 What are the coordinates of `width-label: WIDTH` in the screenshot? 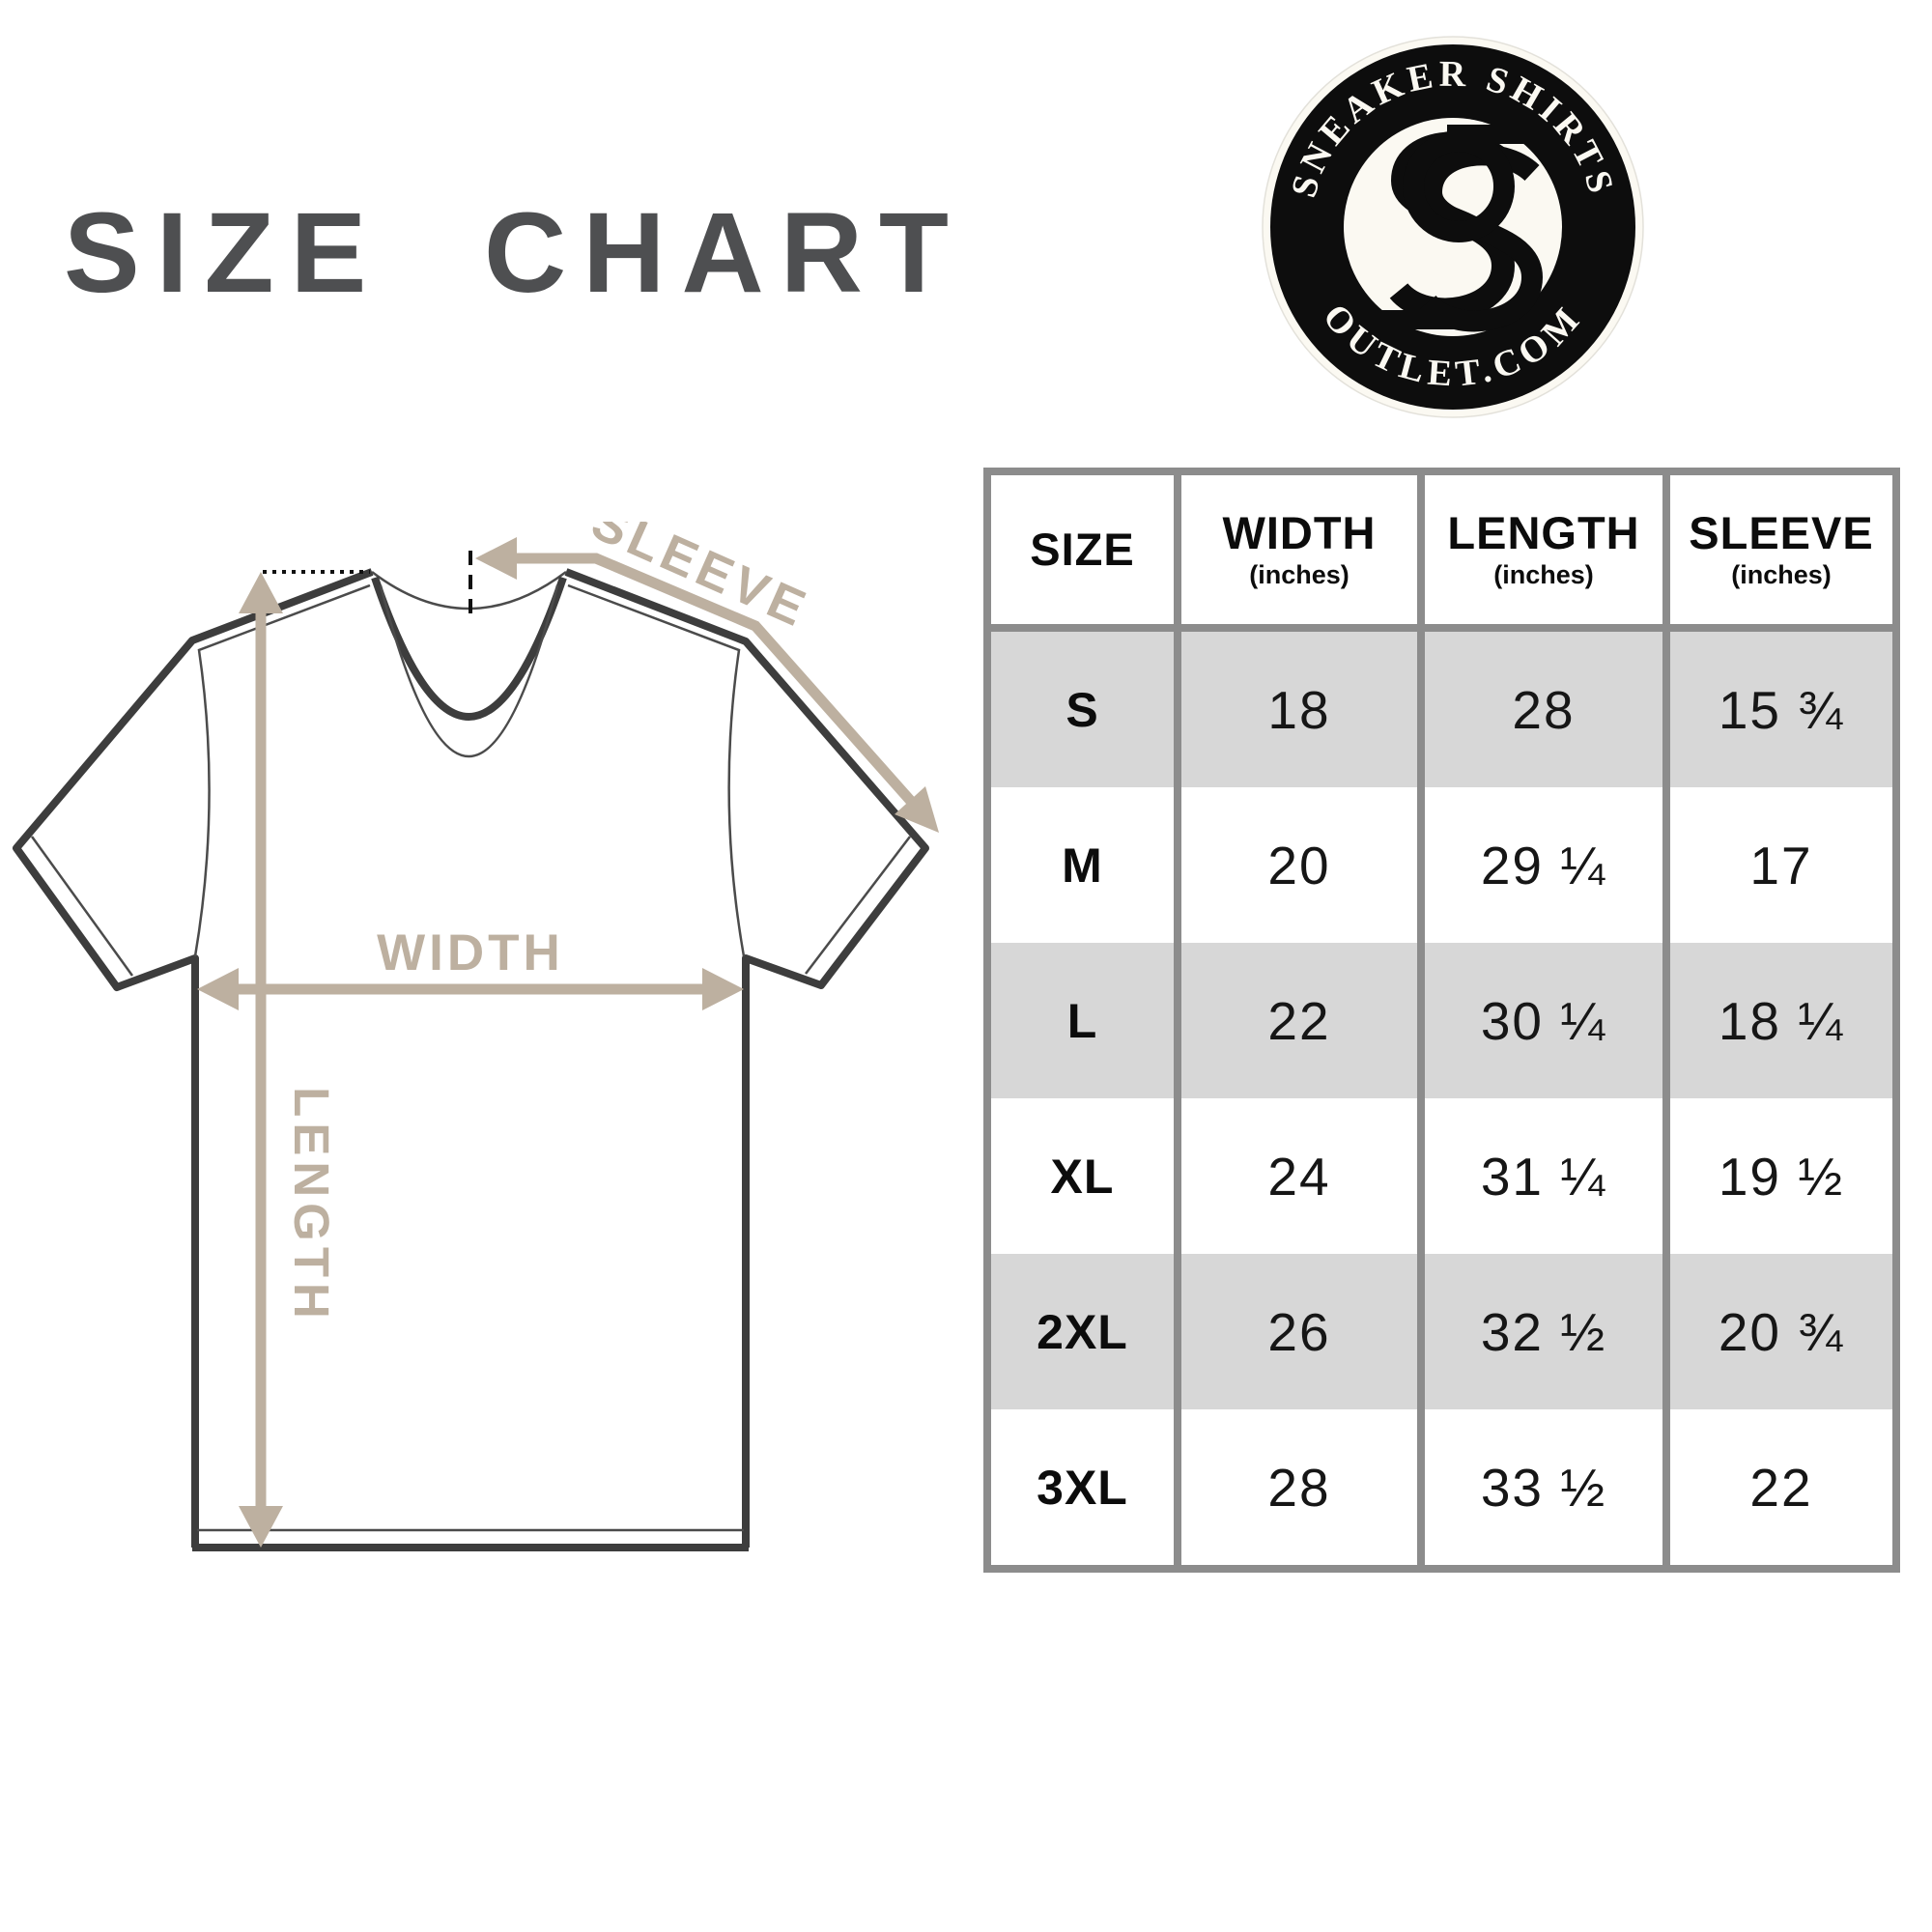 It's located at (470, 952).